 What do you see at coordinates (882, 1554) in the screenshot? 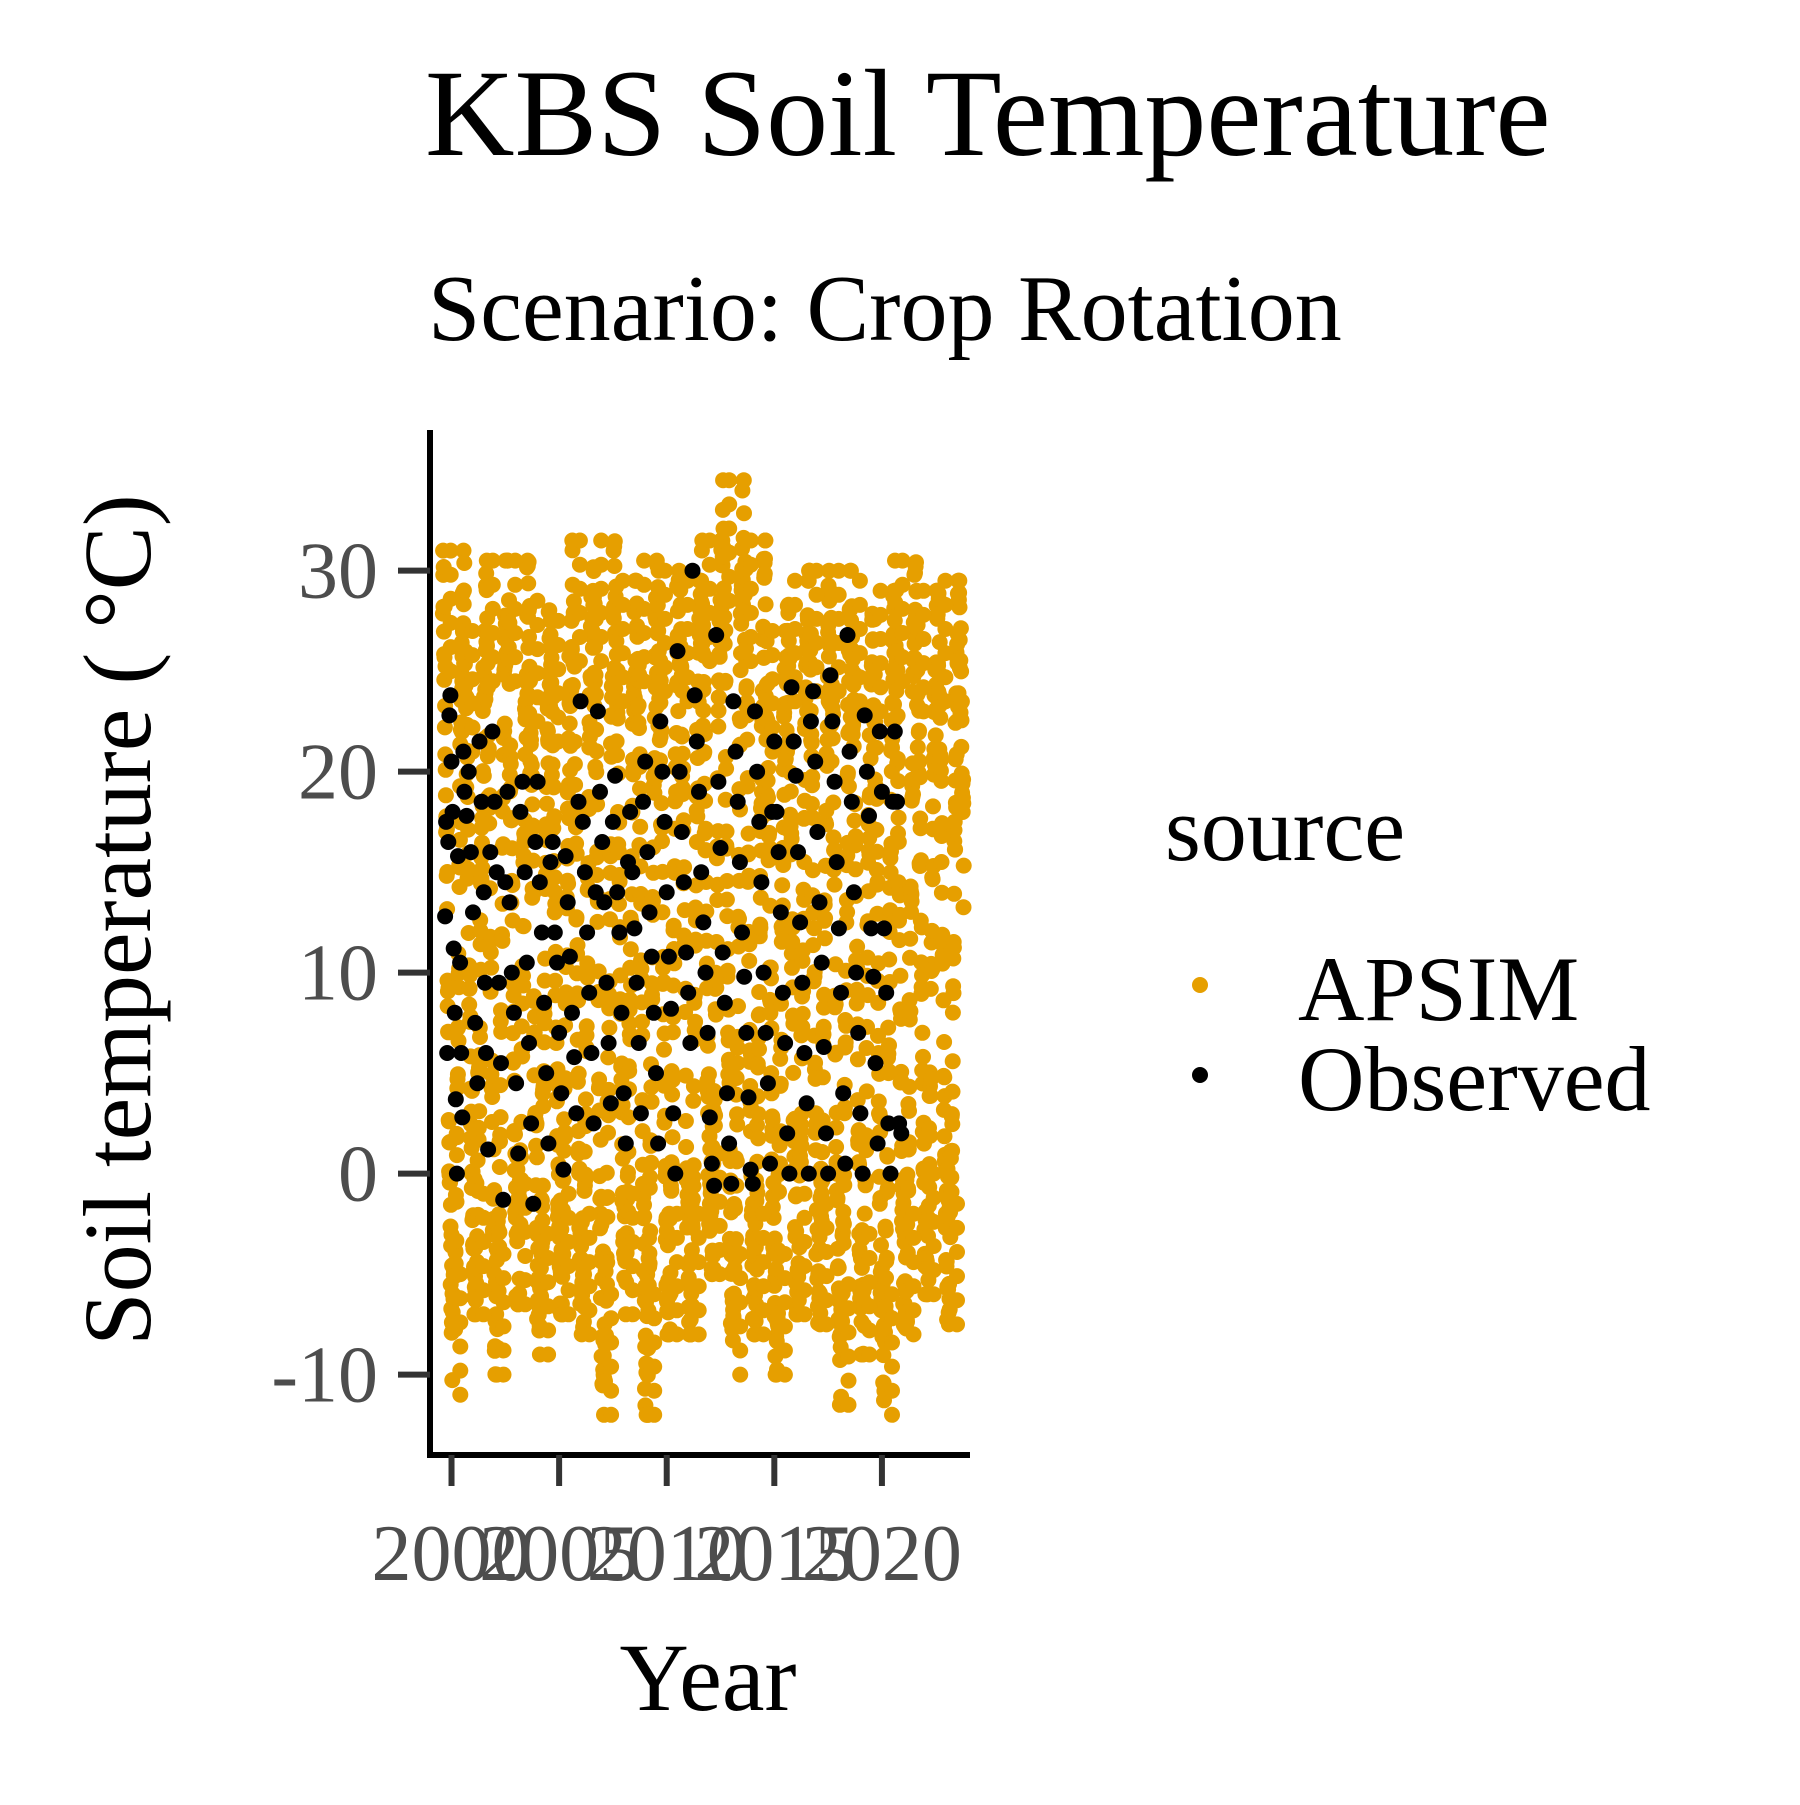
I see `x-tick-label: 2020` at bounding box center [882, 1554].